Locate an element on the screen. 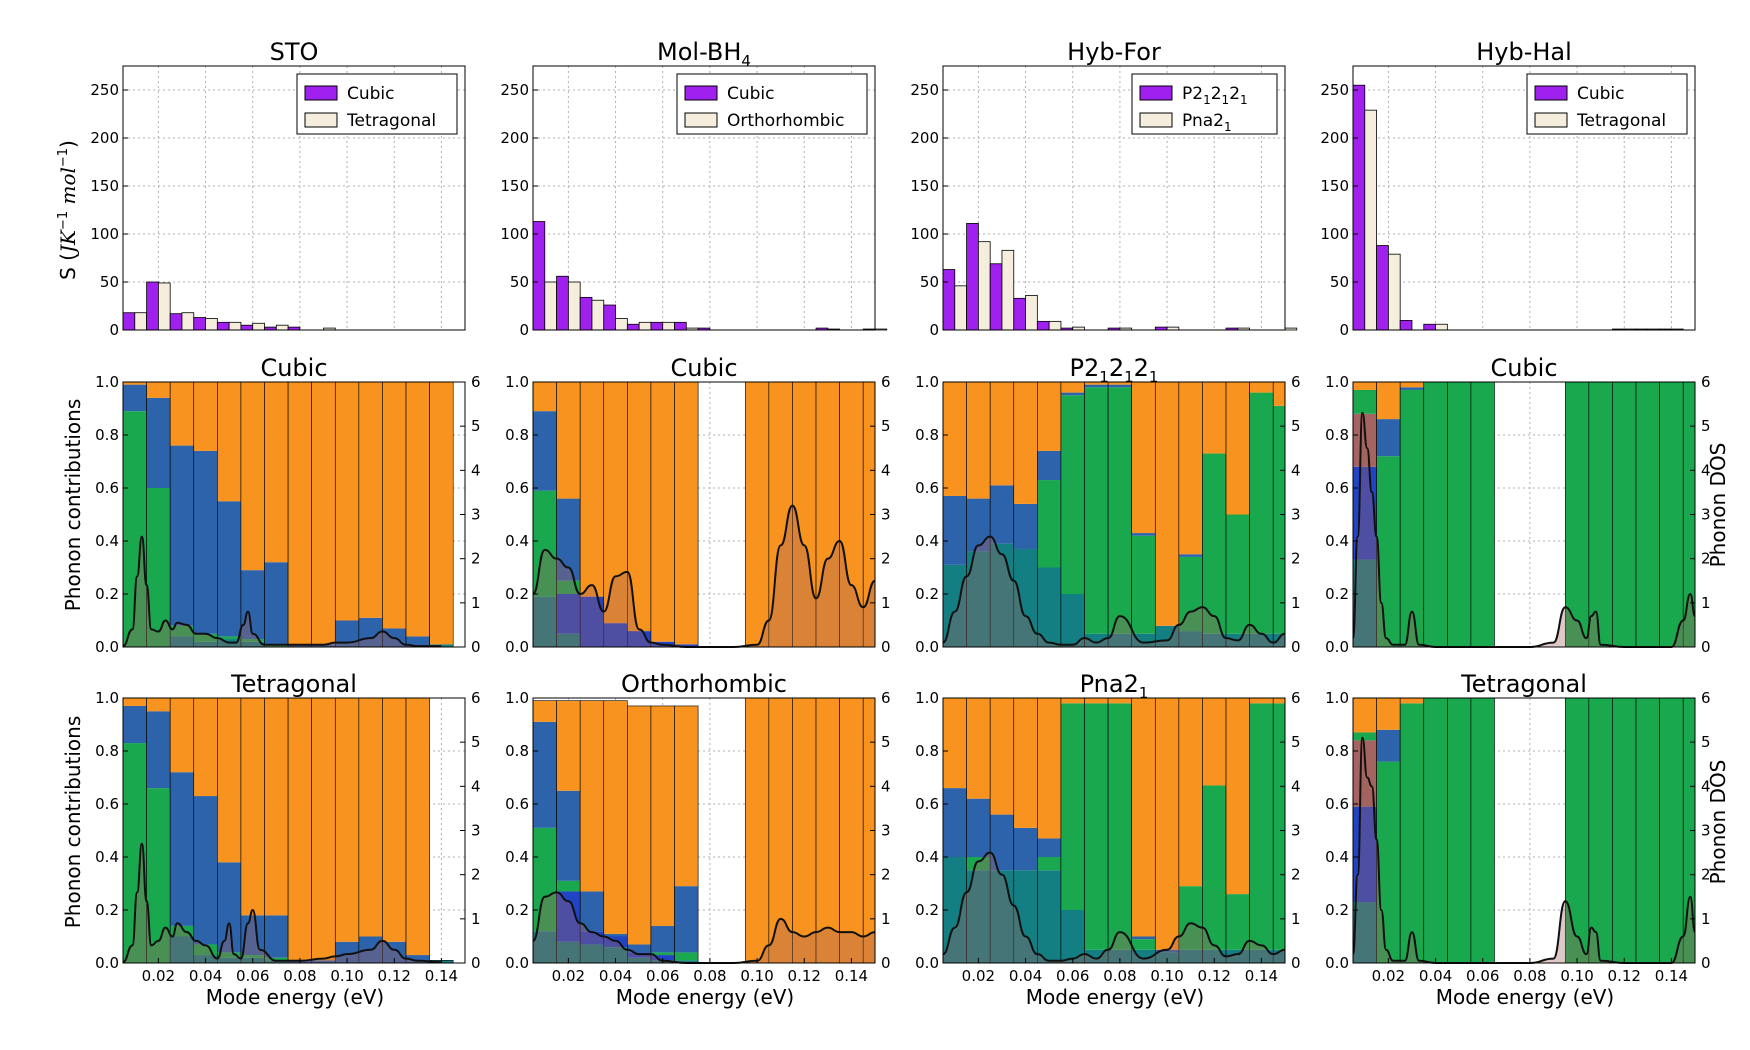  y-tick-label: 200 is located at coordinates (514, 138).